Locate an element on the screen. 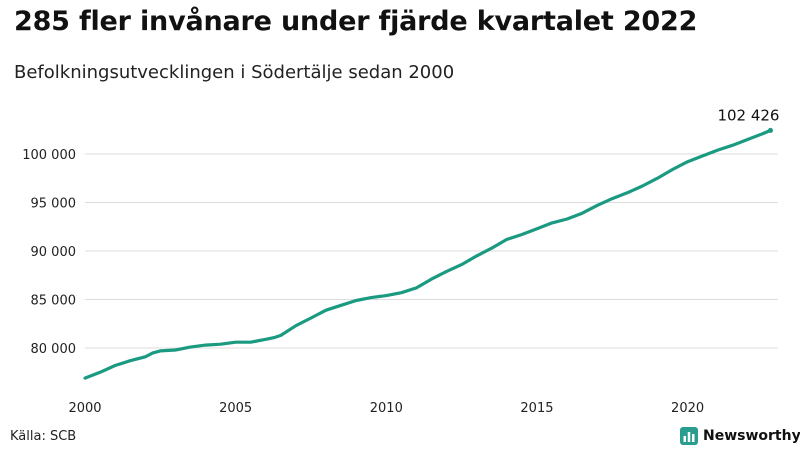 Image resolution: width=800 pixels, height=450 pixels. y-tick-label: 90 000 is located at coordinates (54, 252).